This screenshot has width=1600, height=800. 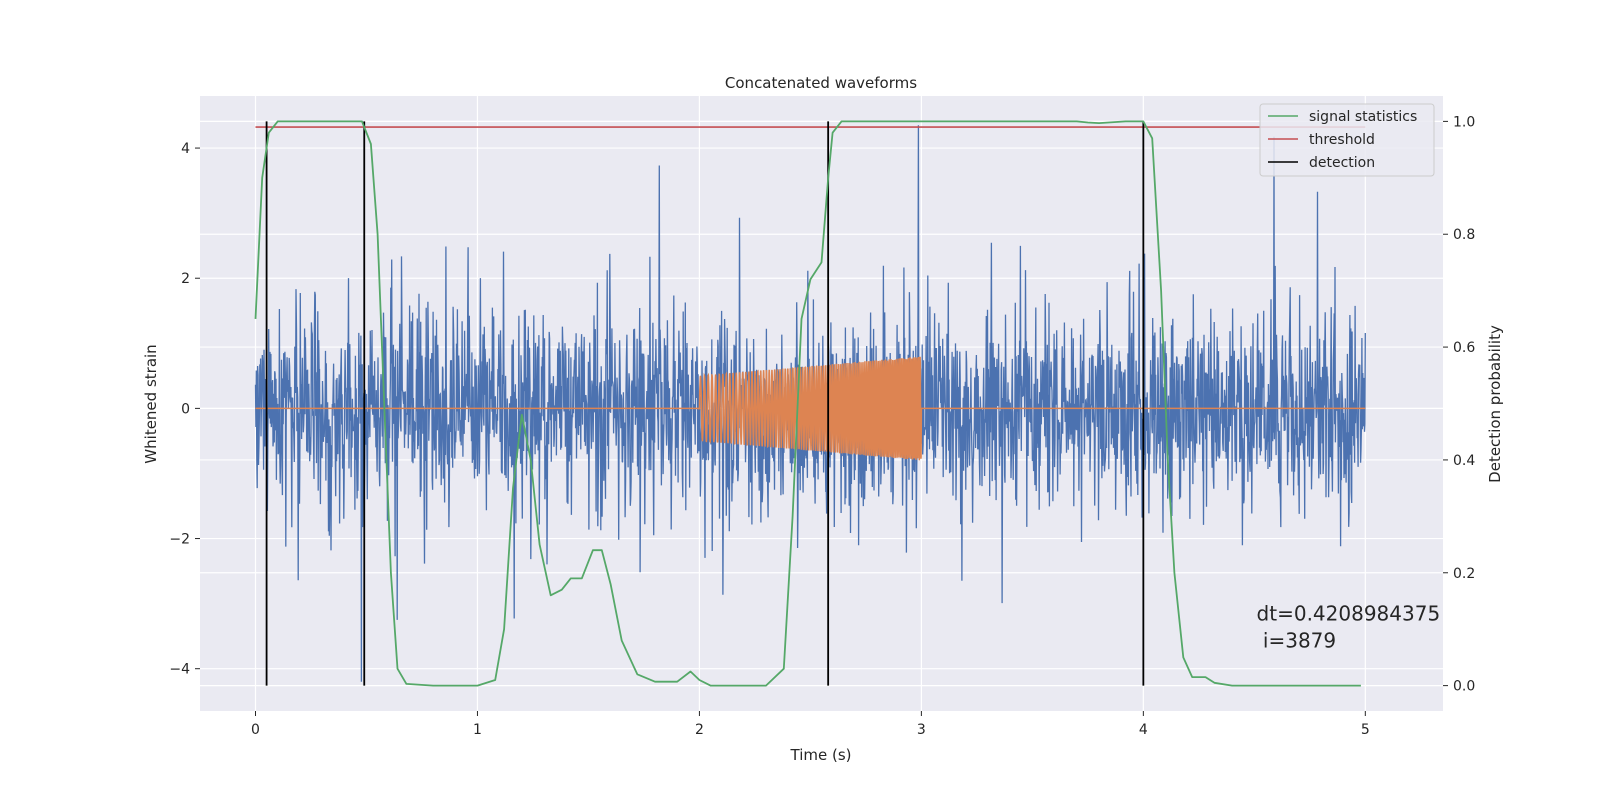 I want to click on legend: signal statistics threshold detection, so click(x=1347, y=140).